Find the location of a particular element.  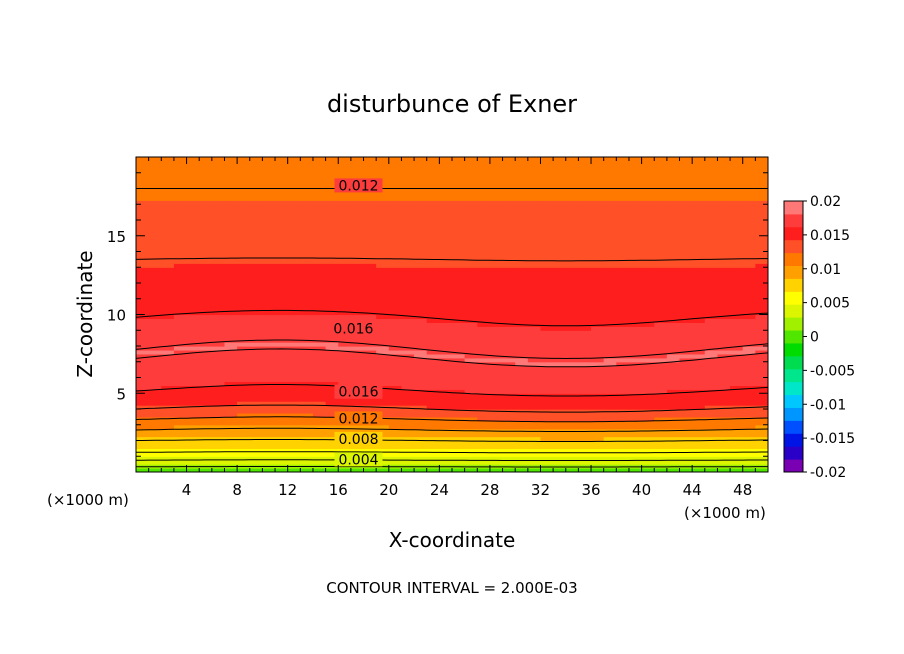

colorbar-swatch is located at coordinates (793, 324).